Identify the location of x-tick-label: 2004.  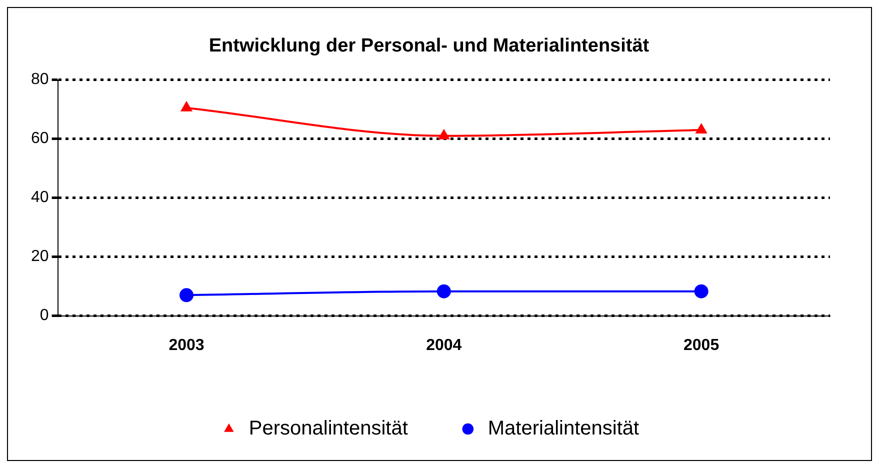
(444, 345).